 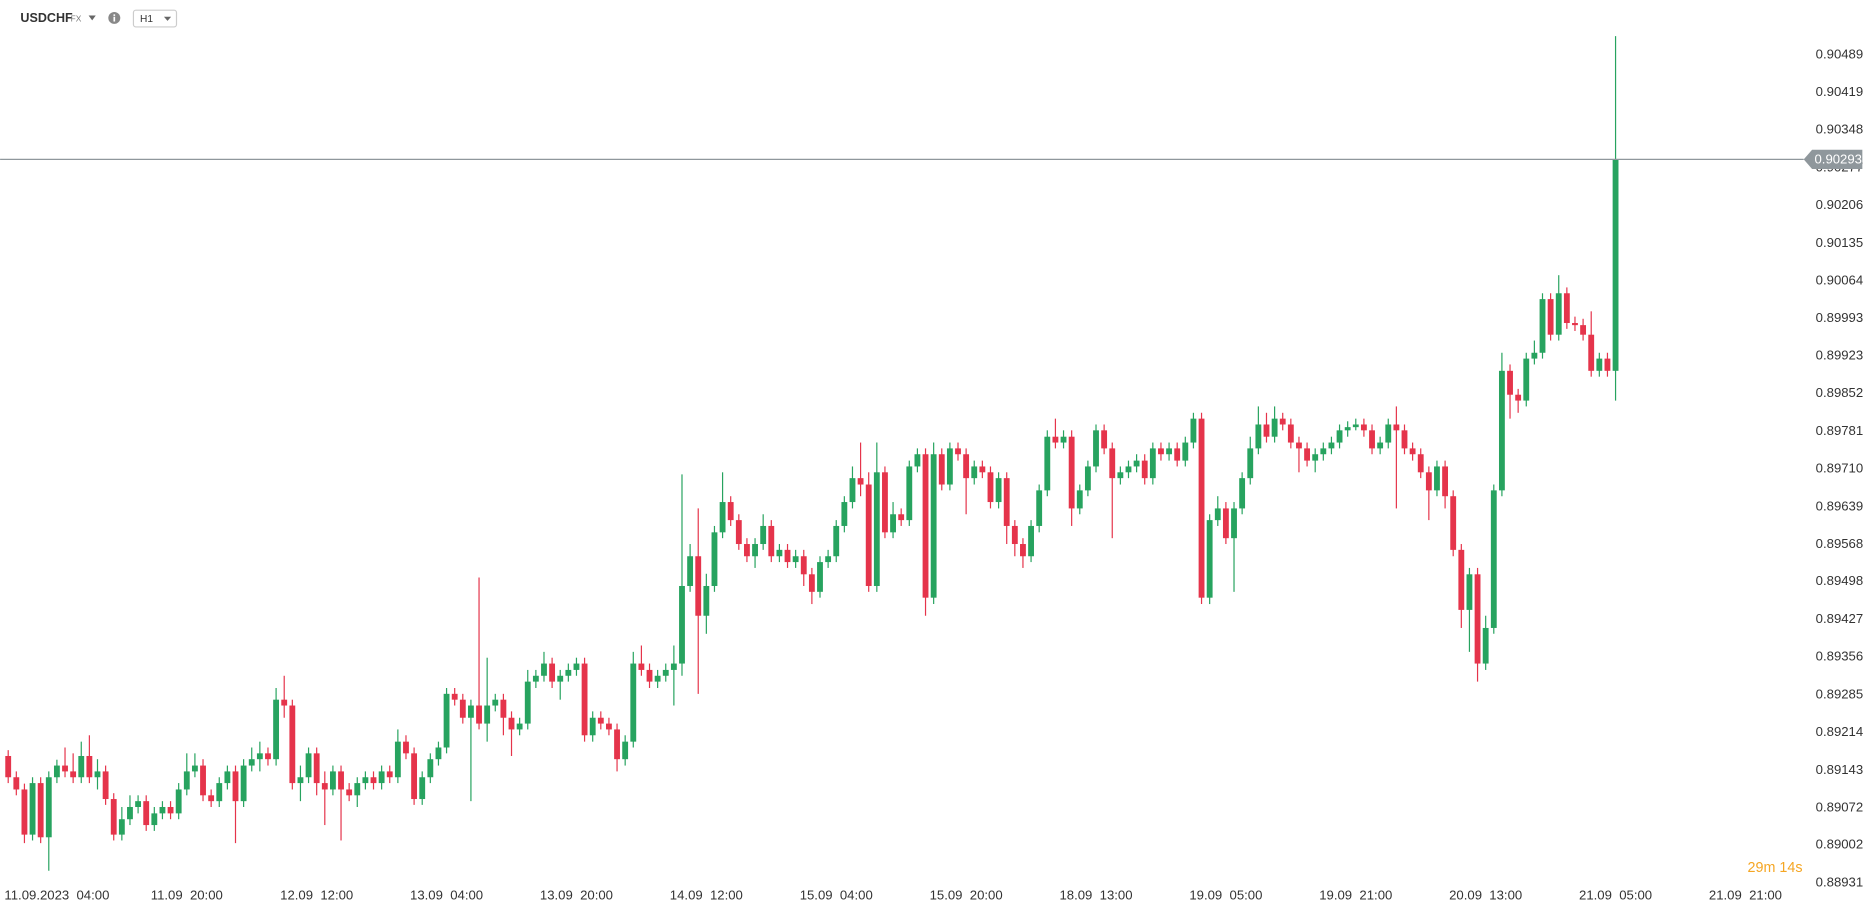 I want to click on countdown: 29m 14s, so click(x=1775, y=868).